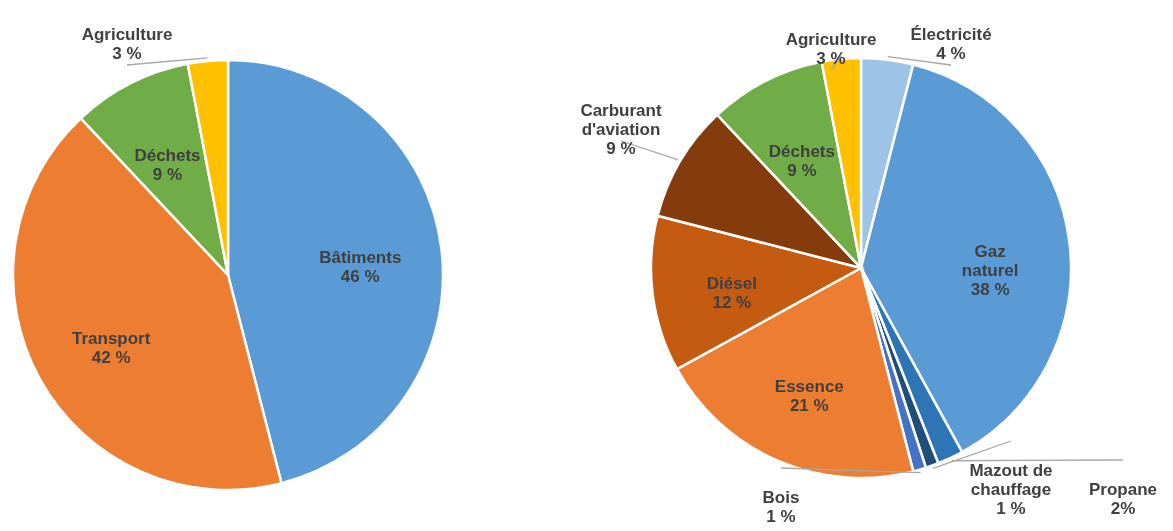  I want to click on data-label: 12 %, so click(732, 303).